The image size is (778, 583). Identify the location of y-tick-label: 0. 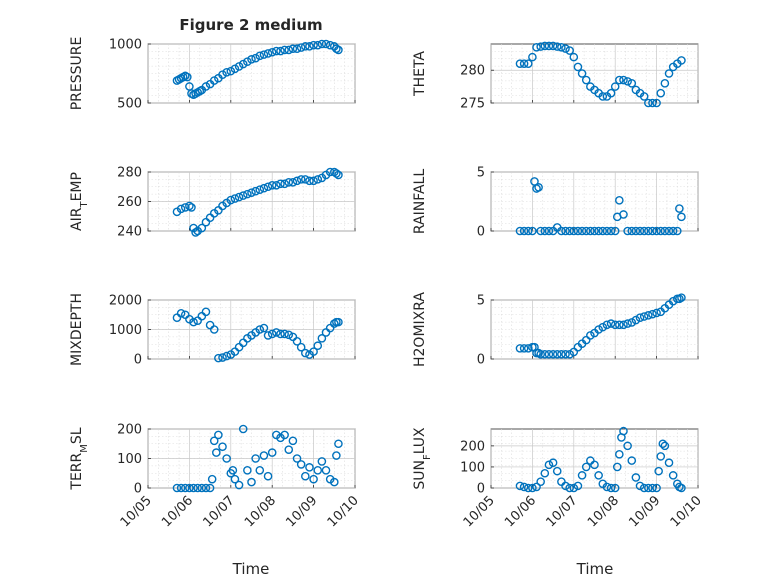
(138, 360).